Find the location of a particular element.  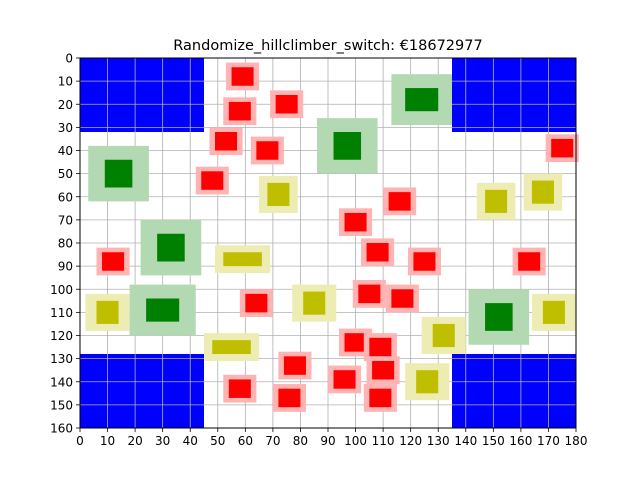

y-tick-label: 90 is located at coordinates (65, 267).